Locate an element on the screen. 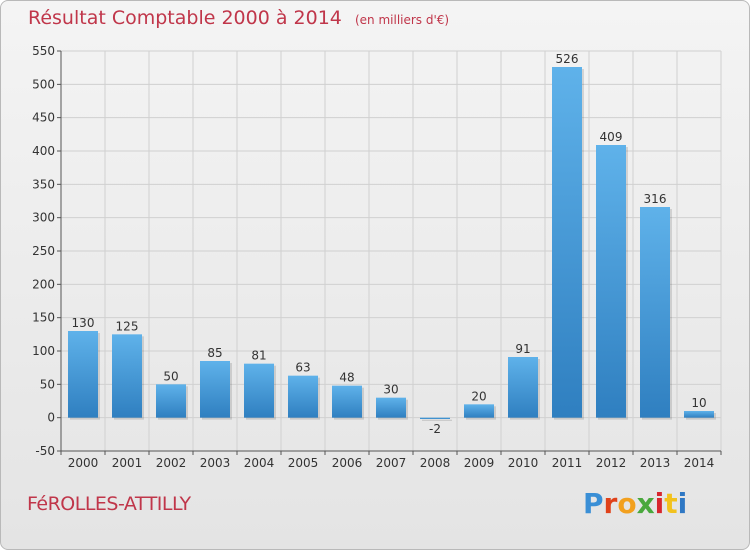 This screenshot has width=750, height=550. logo-letter: t is located at coordinates (671, 503).